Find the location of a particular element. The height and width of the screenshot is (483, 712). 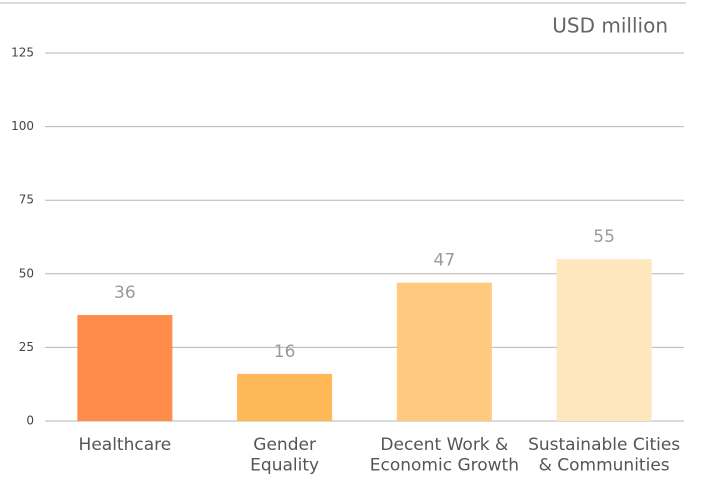

x-tick-label: Healthcare is located at coordinates (125, 445).